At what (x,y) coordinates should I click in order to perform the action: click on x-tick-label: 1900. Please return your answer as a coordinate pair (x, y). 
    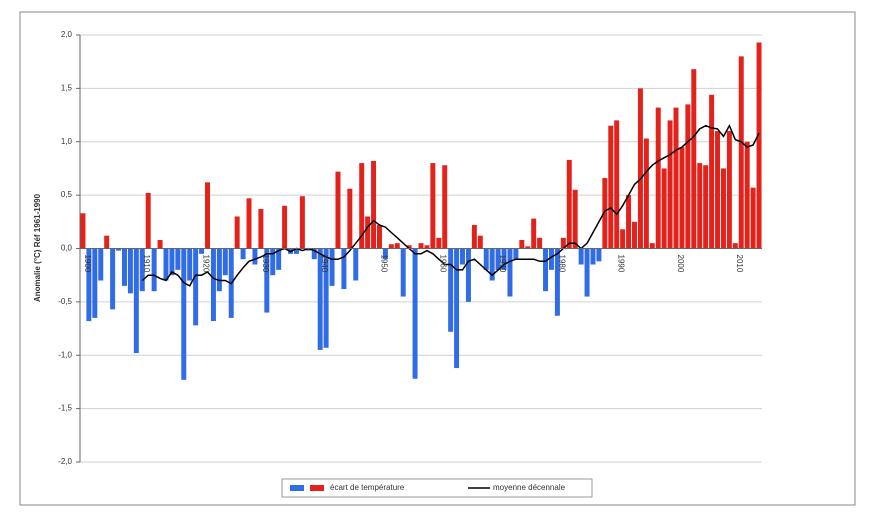
    Looking at the image, I should click on (87, 264).